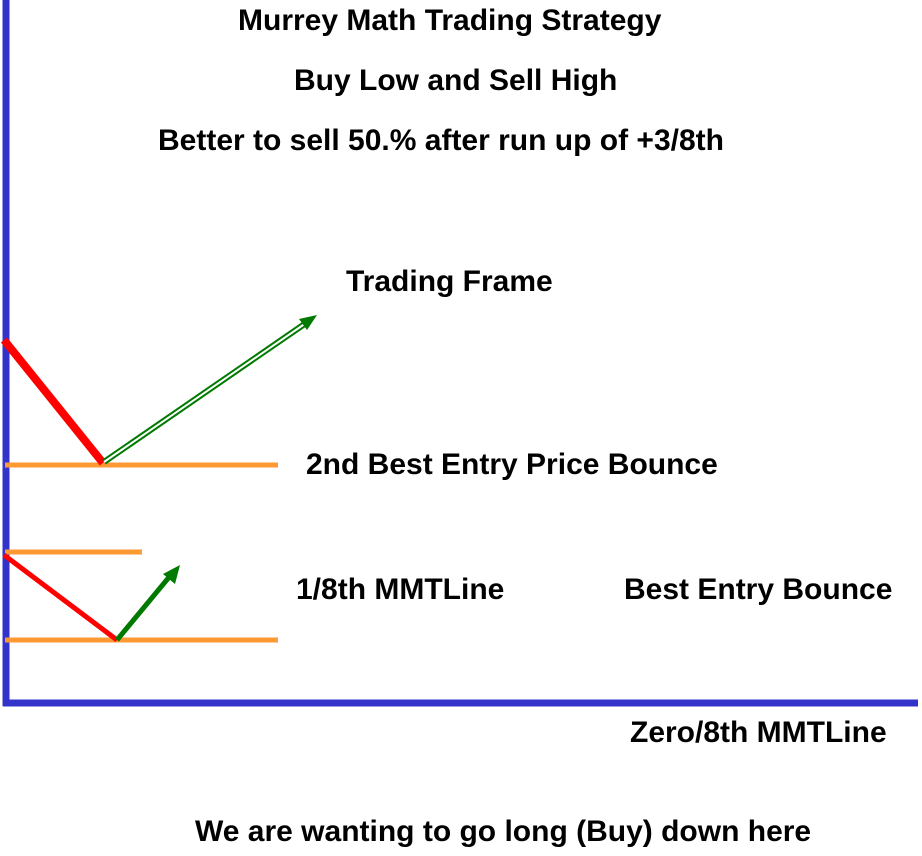  I want to click on best-entry-arrow, so click(147, 603).